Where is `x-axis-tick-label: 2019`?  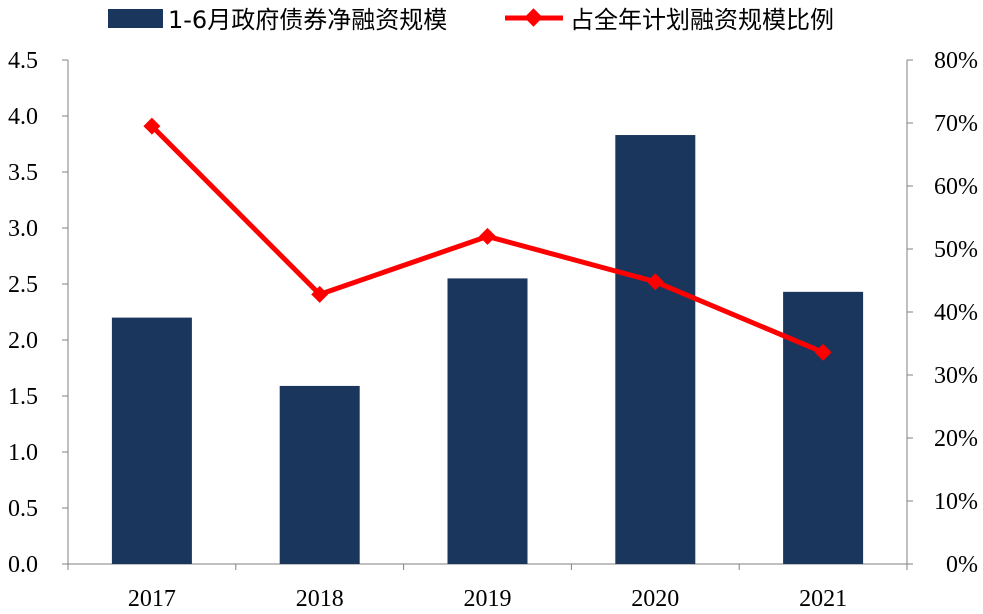 x-axis-tick-label: 2019 is located at coordinates (488, 599).